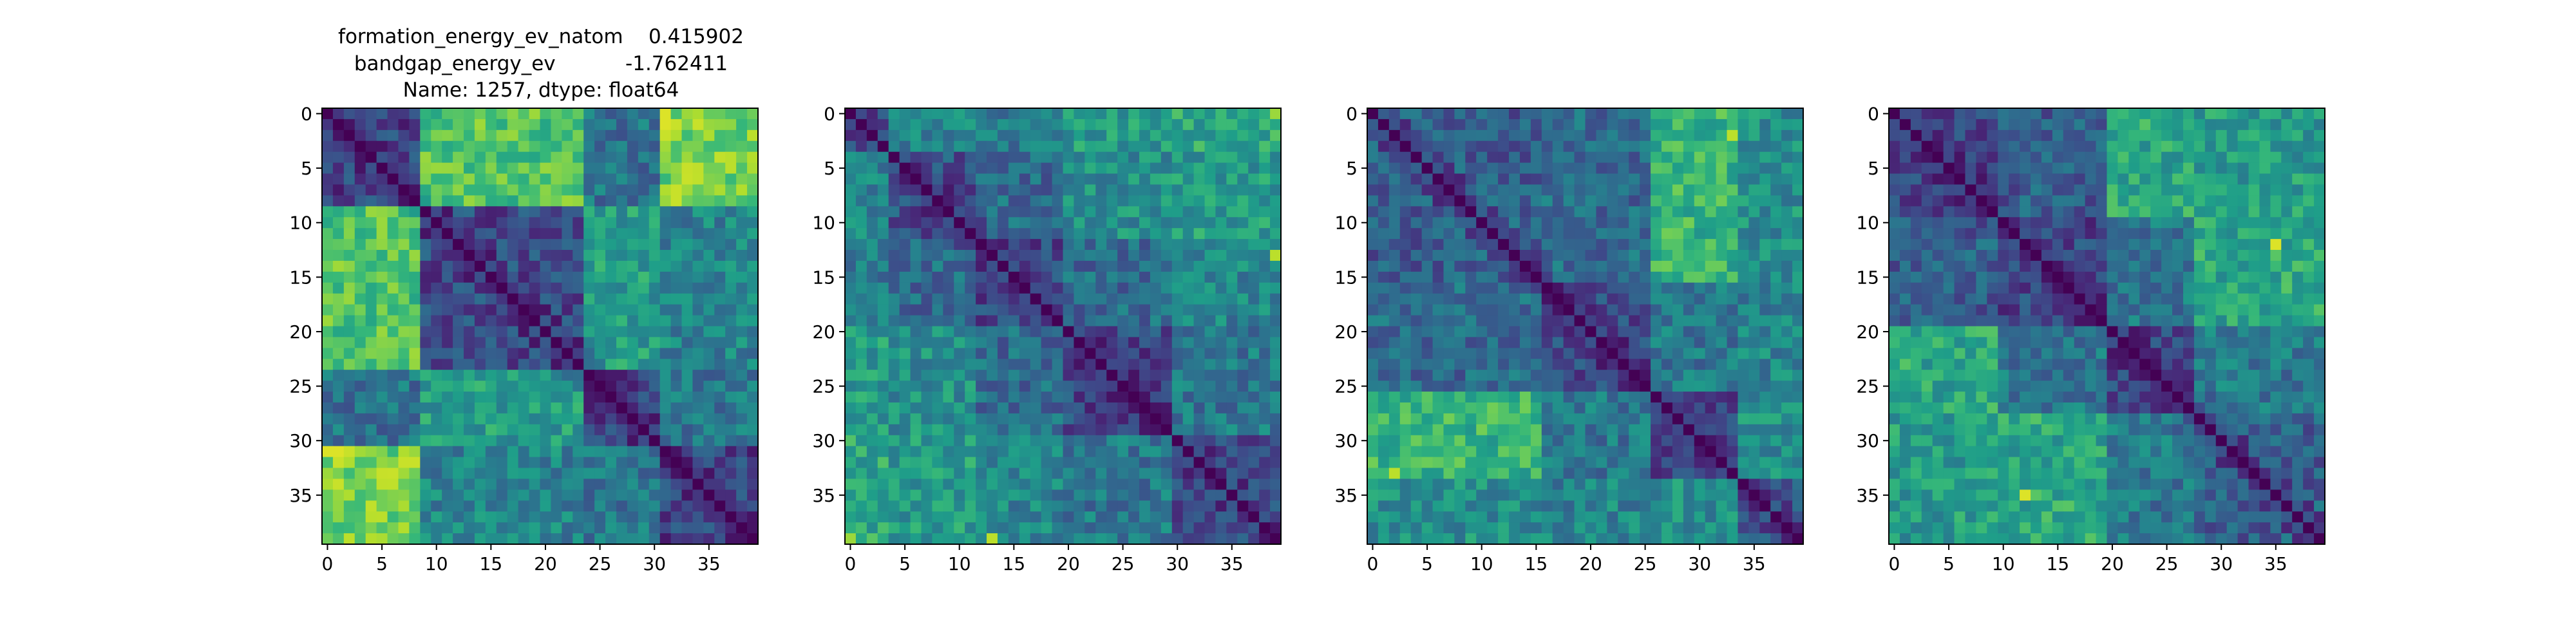  What do you see at coordinates (436, 563) in the screenshot?
I see `x-tick-label: 10` at bounding box center [436, 563].